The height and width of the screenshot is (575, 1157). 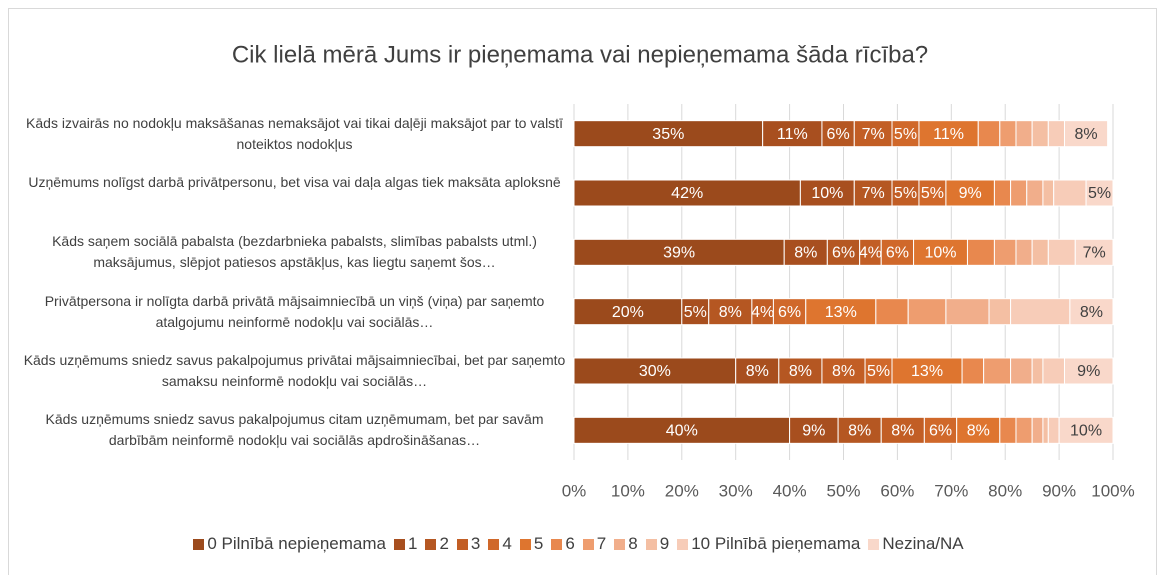 I want to click on legend-item: Nezina/NA, so click(x=916, y=544).